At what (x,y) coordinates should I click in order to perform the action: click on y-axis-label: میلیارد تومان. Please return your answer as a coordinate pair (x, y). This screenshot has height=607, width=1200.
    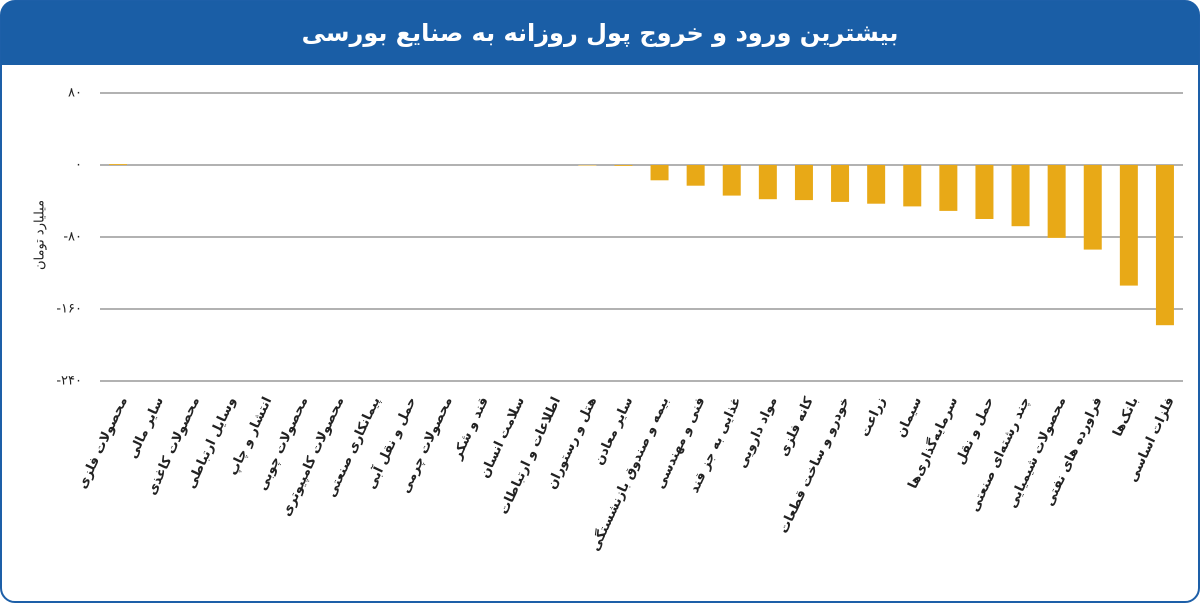
    Looking at the image, I should click on (40, 235).